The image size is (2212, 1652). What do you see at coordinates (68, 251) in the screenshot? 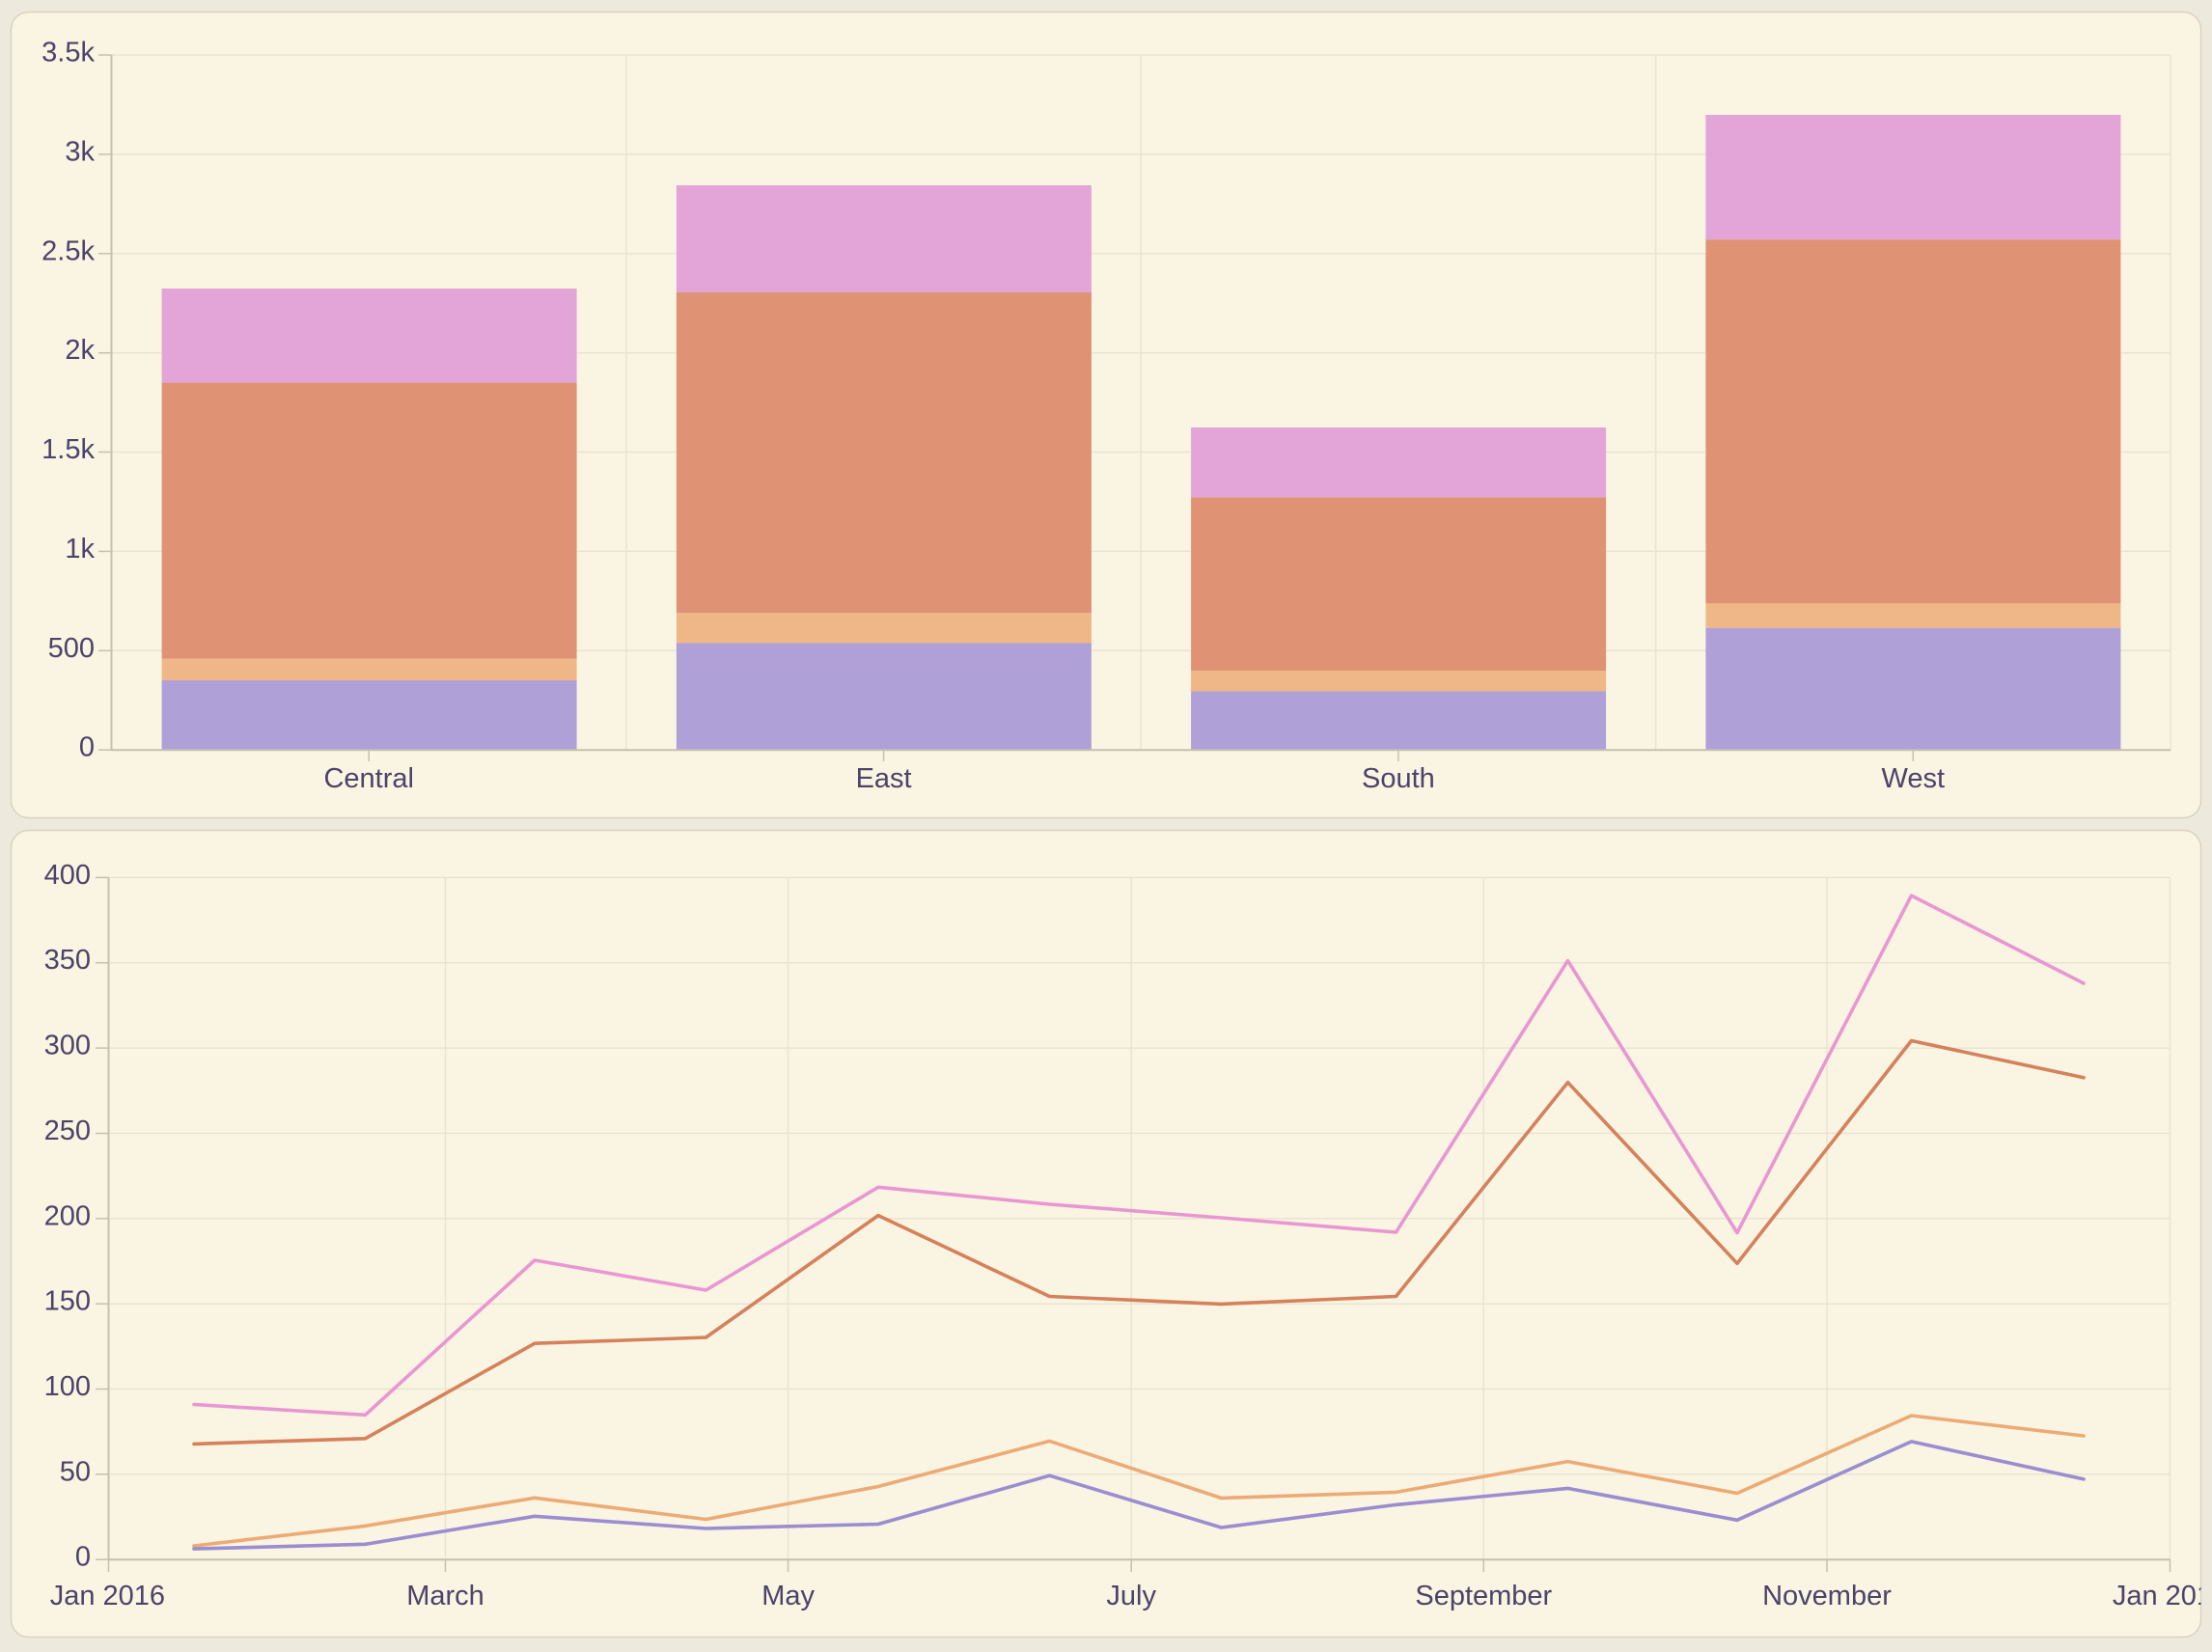
I see `svg-text: 2.5k` at bounding box center [68, 251].